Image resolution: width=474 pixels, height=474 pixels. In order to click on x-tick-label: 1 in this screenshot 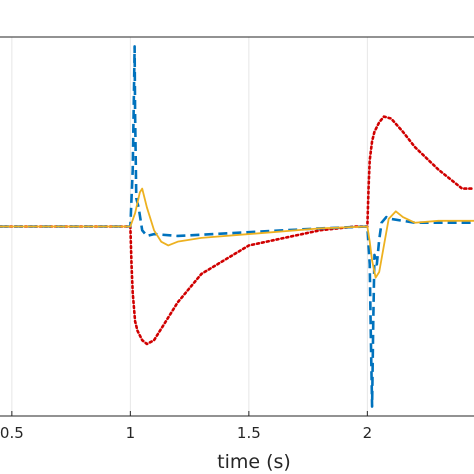, I will do `click(131, 433)`.